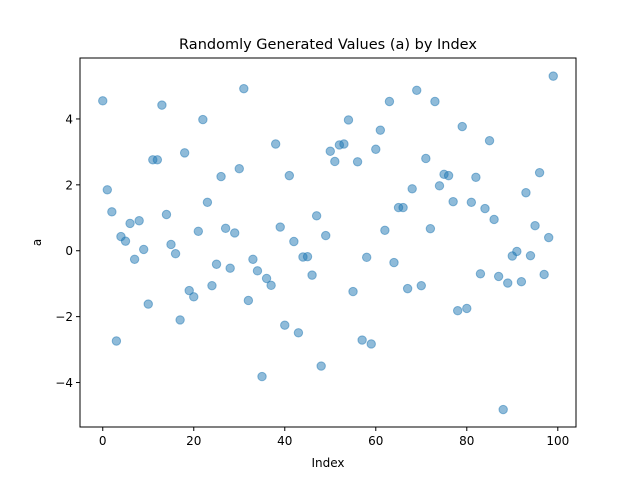  Describe the element at coordinates (284, 441) in the screenshot. I see `x-tick-label: 40` at that location.